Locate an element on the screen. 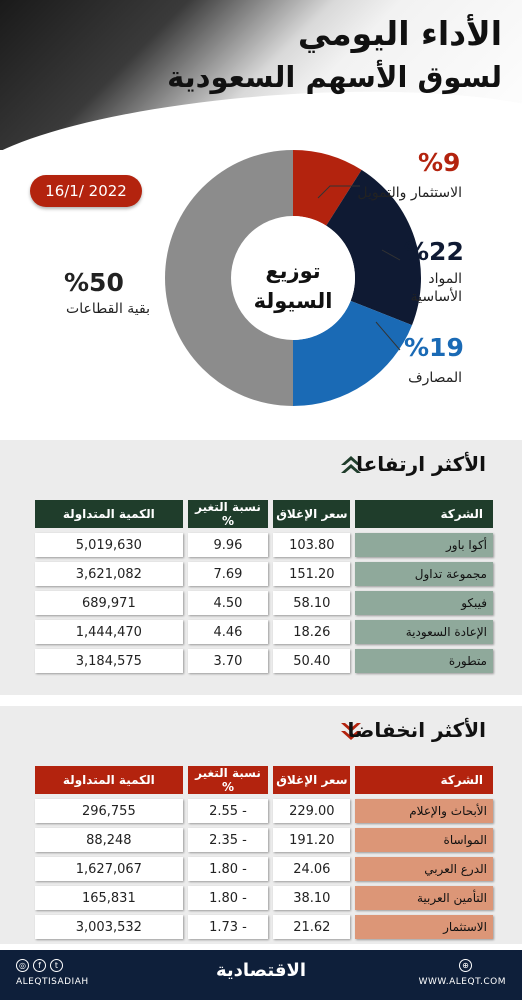 This screenshot has height=1000, width=522. volume-cell: 296,755 is located at coordinates (109, 811).